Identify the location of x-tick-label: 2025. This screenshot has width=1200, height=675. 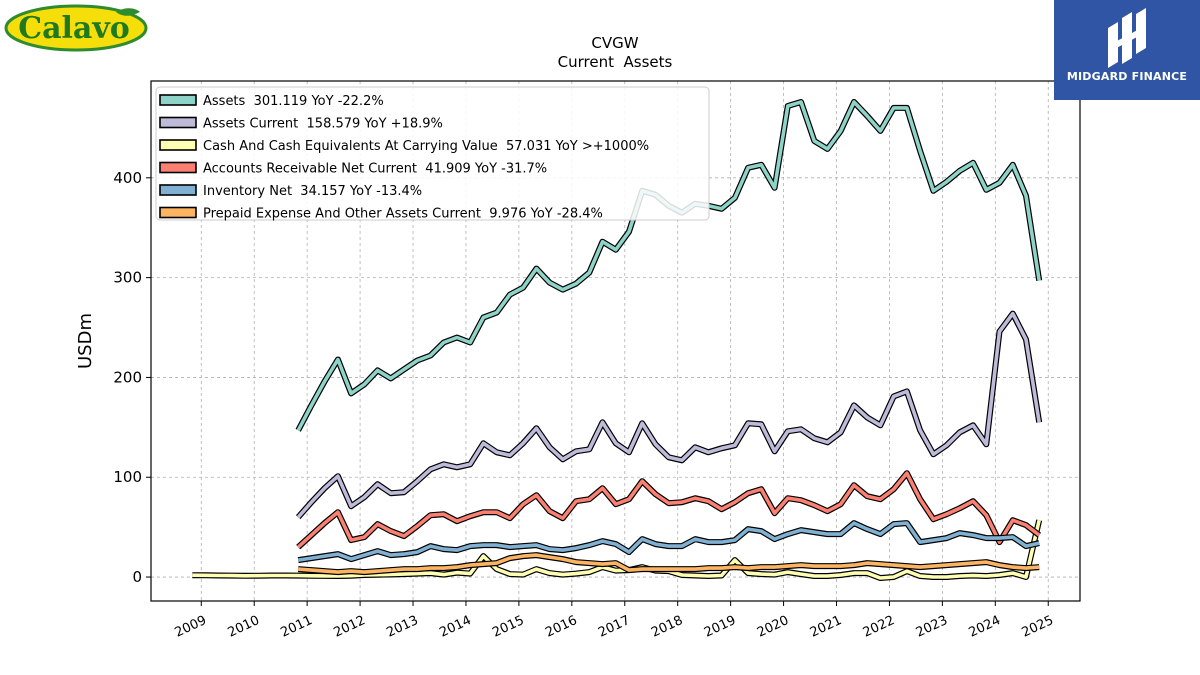
(1038, 627).